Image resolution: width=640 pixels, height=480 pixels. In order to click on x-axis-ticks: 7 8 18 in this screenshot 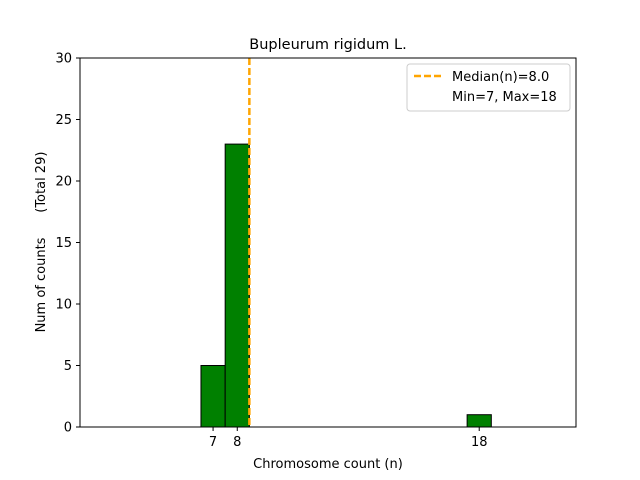, I will do `click(348, 438)`.